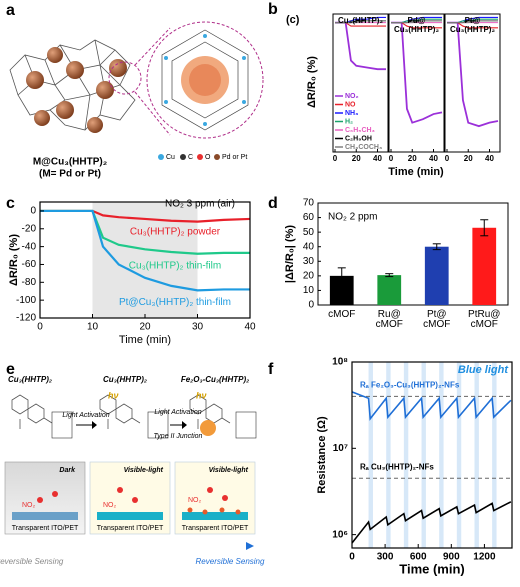  What do you see at coordinates (29, 505) in the screenshot?
I see `gas-label: NO₂` at bounding box center [29, 505].